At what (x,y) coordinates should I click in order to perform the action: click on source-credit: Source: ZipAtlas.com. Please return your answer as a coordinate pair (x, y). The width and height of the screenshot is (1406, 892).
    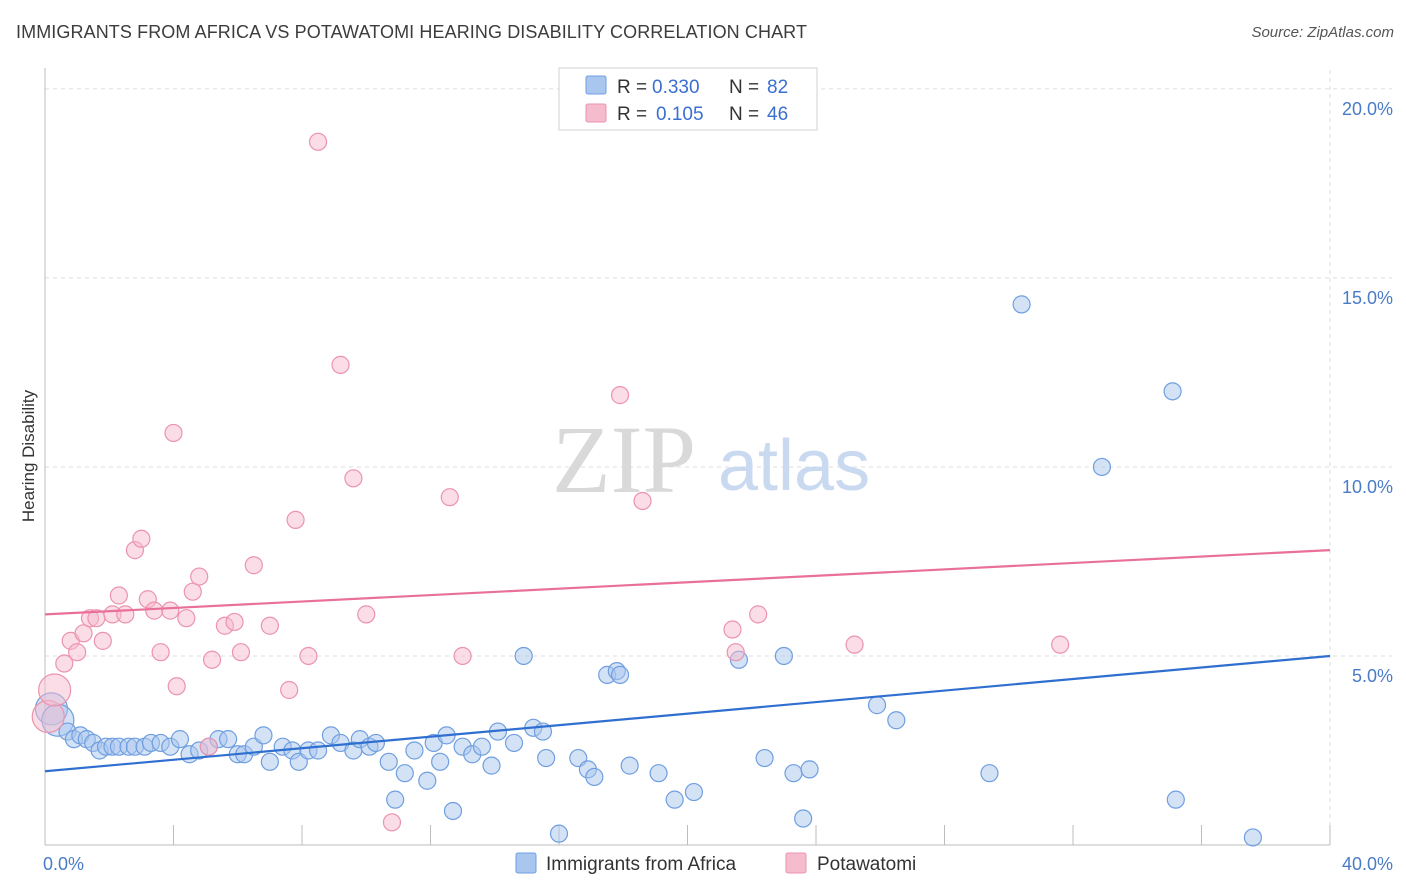
    Looking at the image, I should click on (1322, 32).